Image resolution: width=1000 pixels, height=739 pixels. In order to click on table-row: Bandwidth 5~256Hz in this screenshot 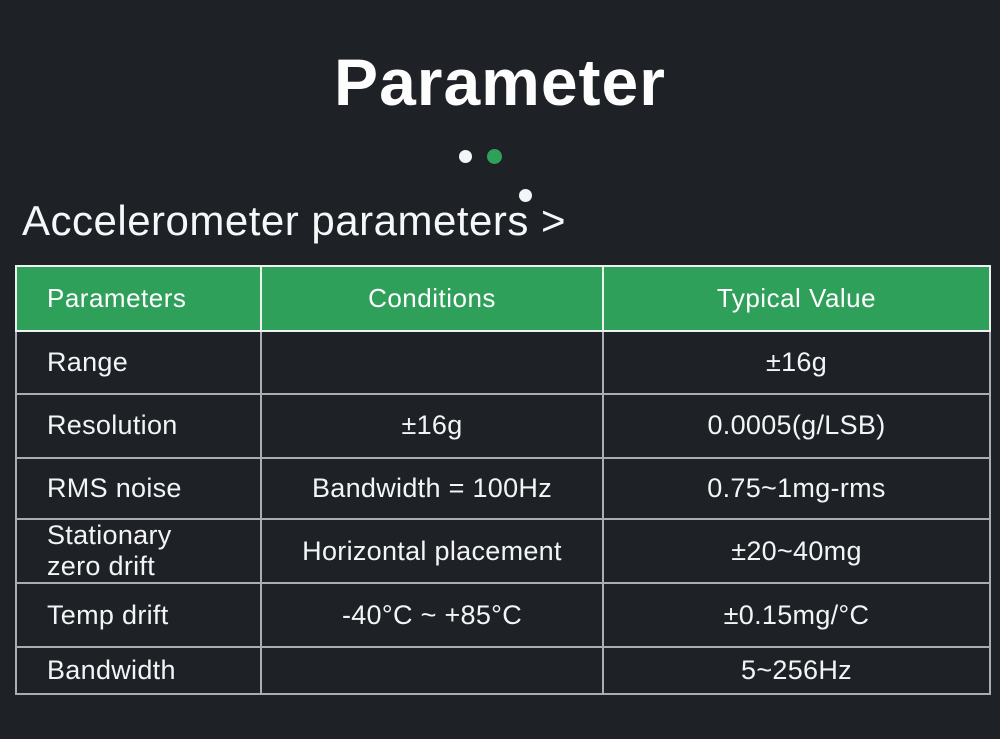, I will do `click(503, 671)`.